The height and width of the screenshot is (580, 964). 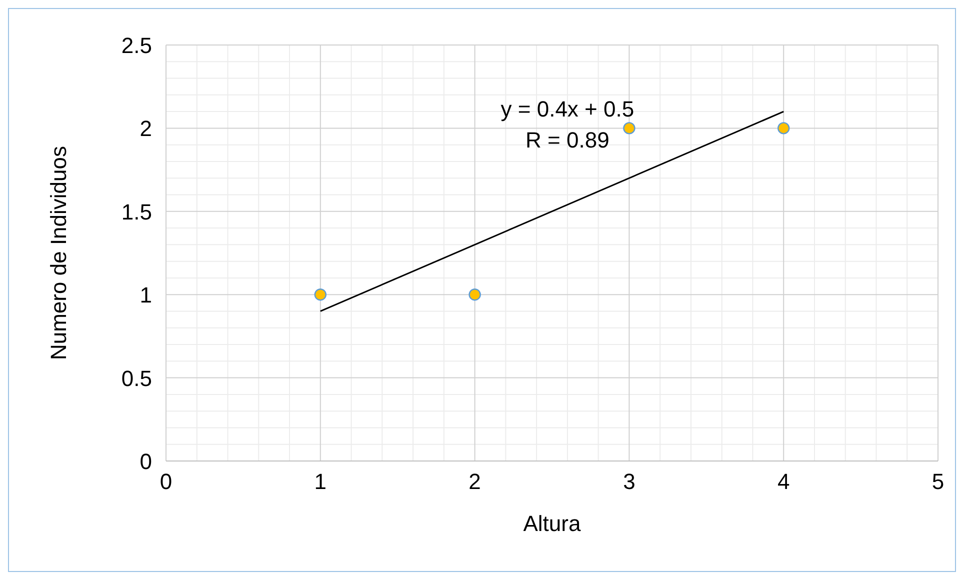 What do you see at coordinates (166, 481) in the screenshot?
I see `x-tick-label: 0` at bounding box center [166, 481].